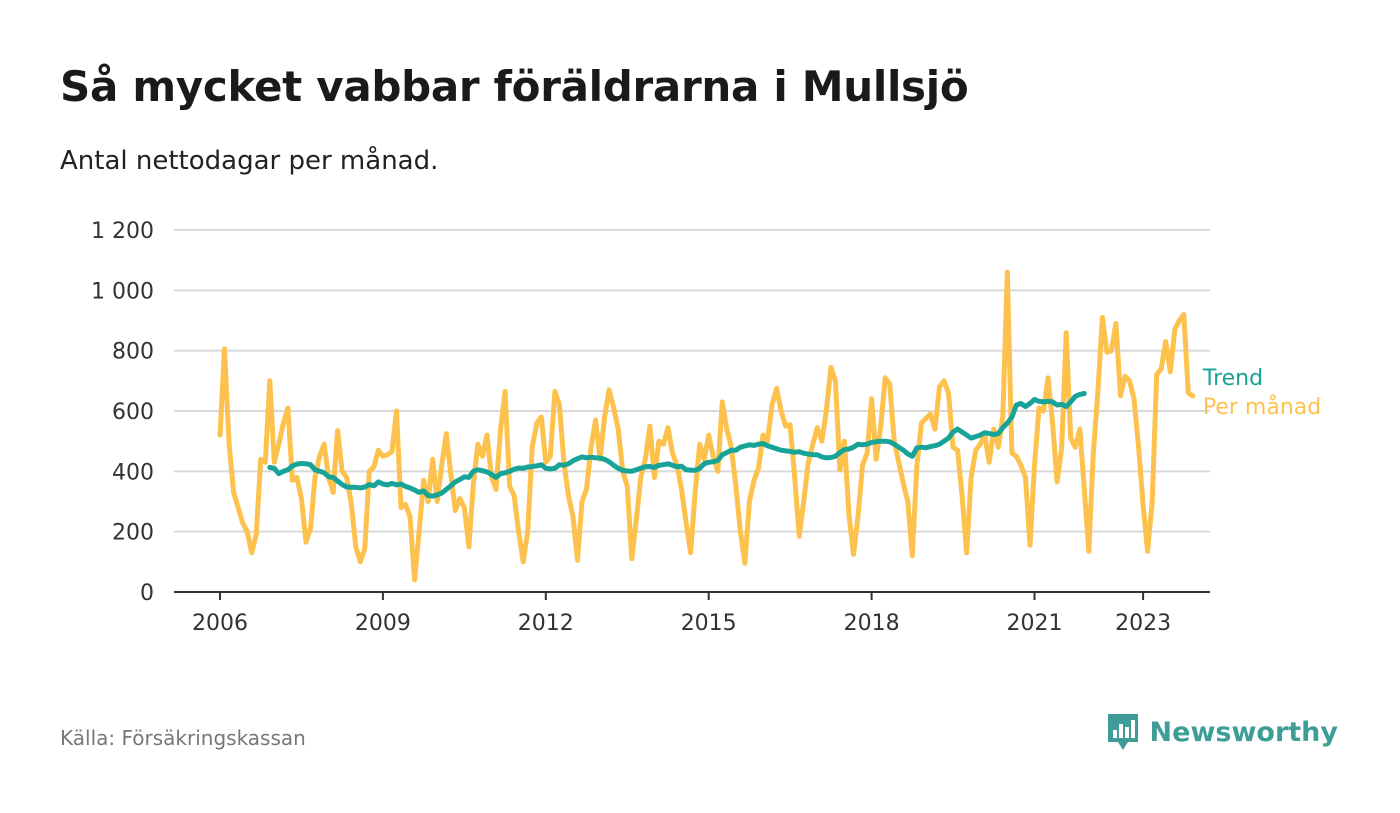  What do you see at coordinates (1122, 732) in the screenshot?
I see `bar-chart-icon` at bounding box center [1122, 732].